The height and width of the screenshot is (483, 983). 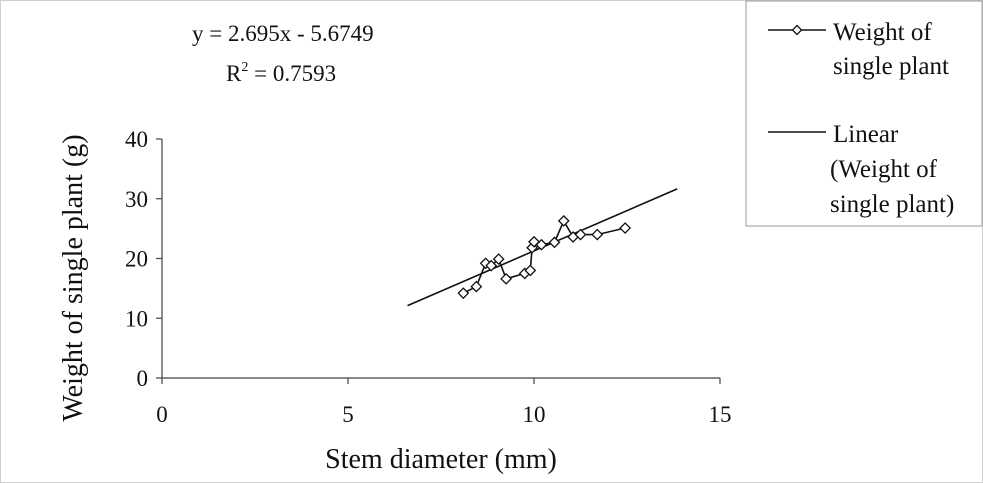 What do you see at coordinates (348, 414) in the screenshot?
I see `x-tick-label: 5` at bounding box center [348, 414].